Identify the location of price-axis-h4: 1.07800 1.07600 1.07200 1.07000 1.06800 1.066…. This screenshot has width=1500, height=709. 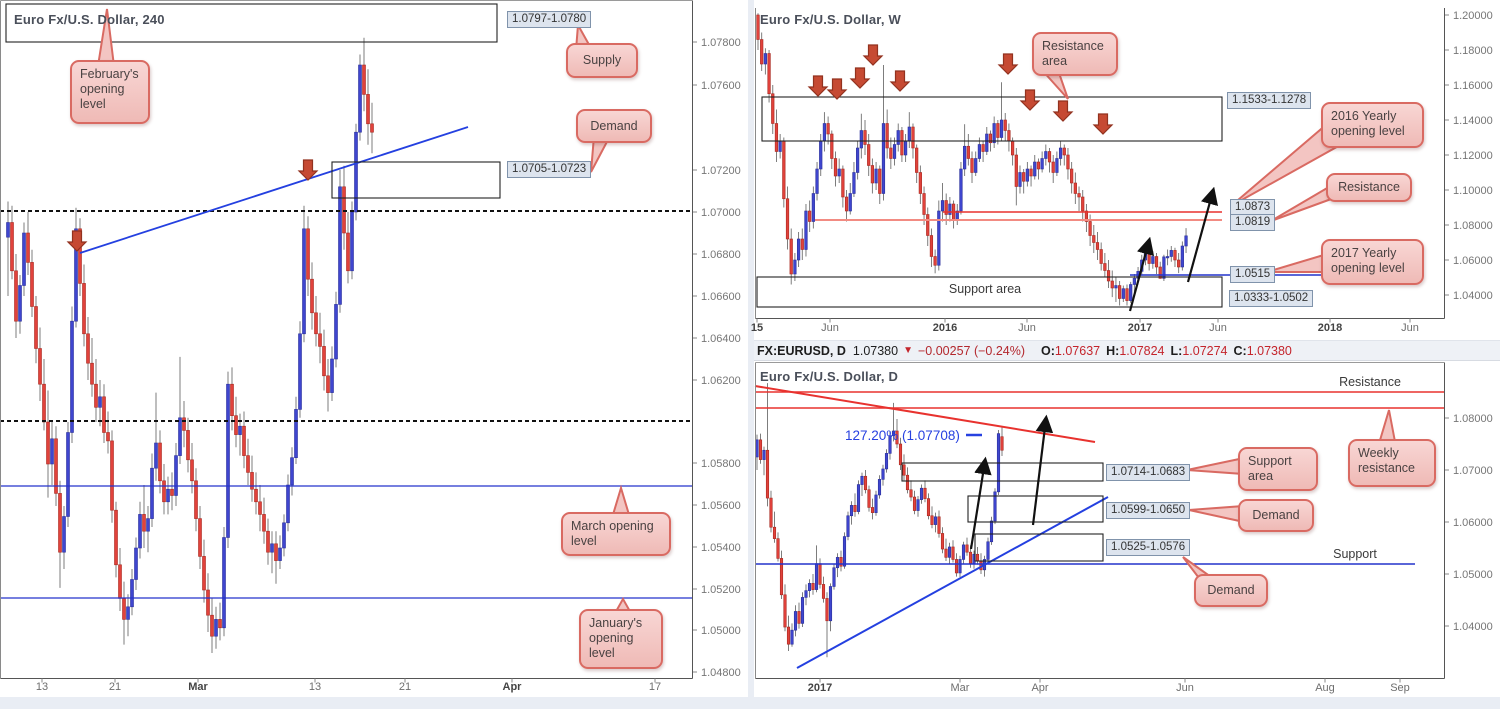
(717, 358).